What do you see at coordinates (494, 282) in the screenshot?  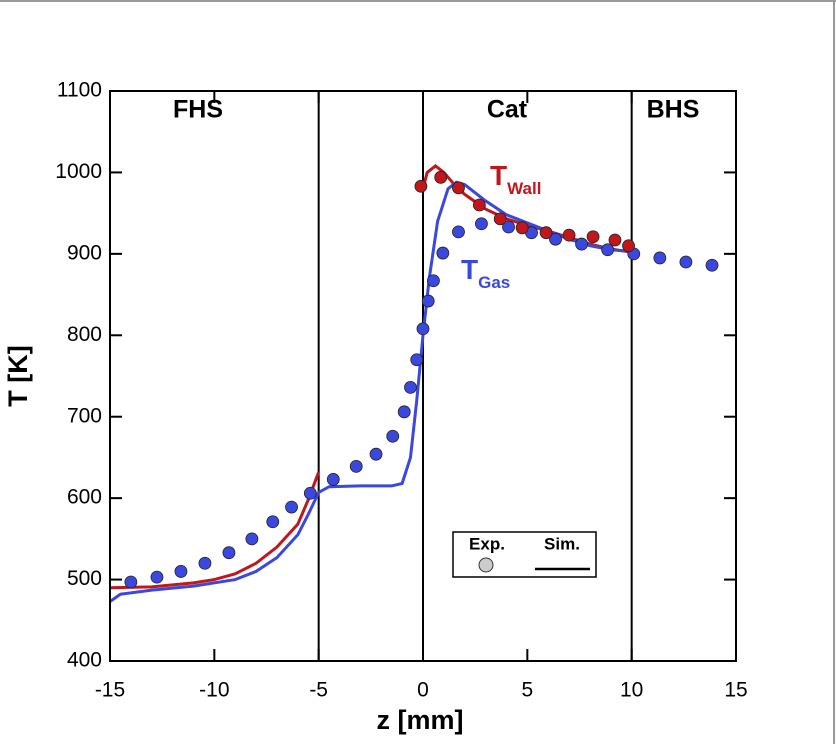 I see `annotation-sub: Gas` at bounding box center [494, 282].